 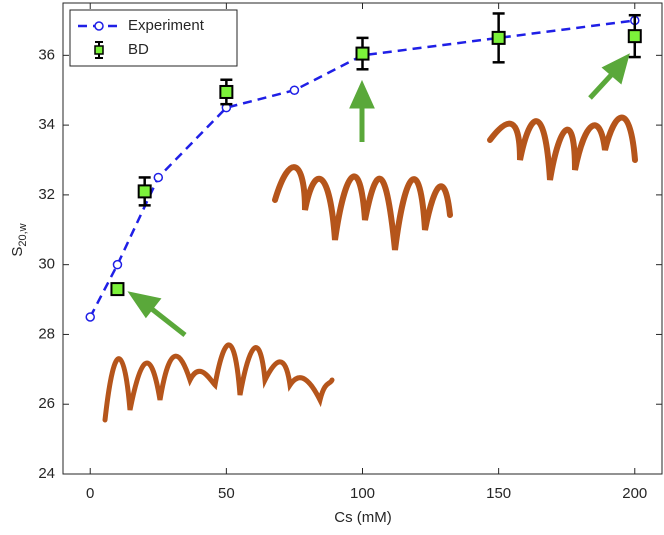 I want to click on y-axis-label: S20,w, so click(x=19, y=239).